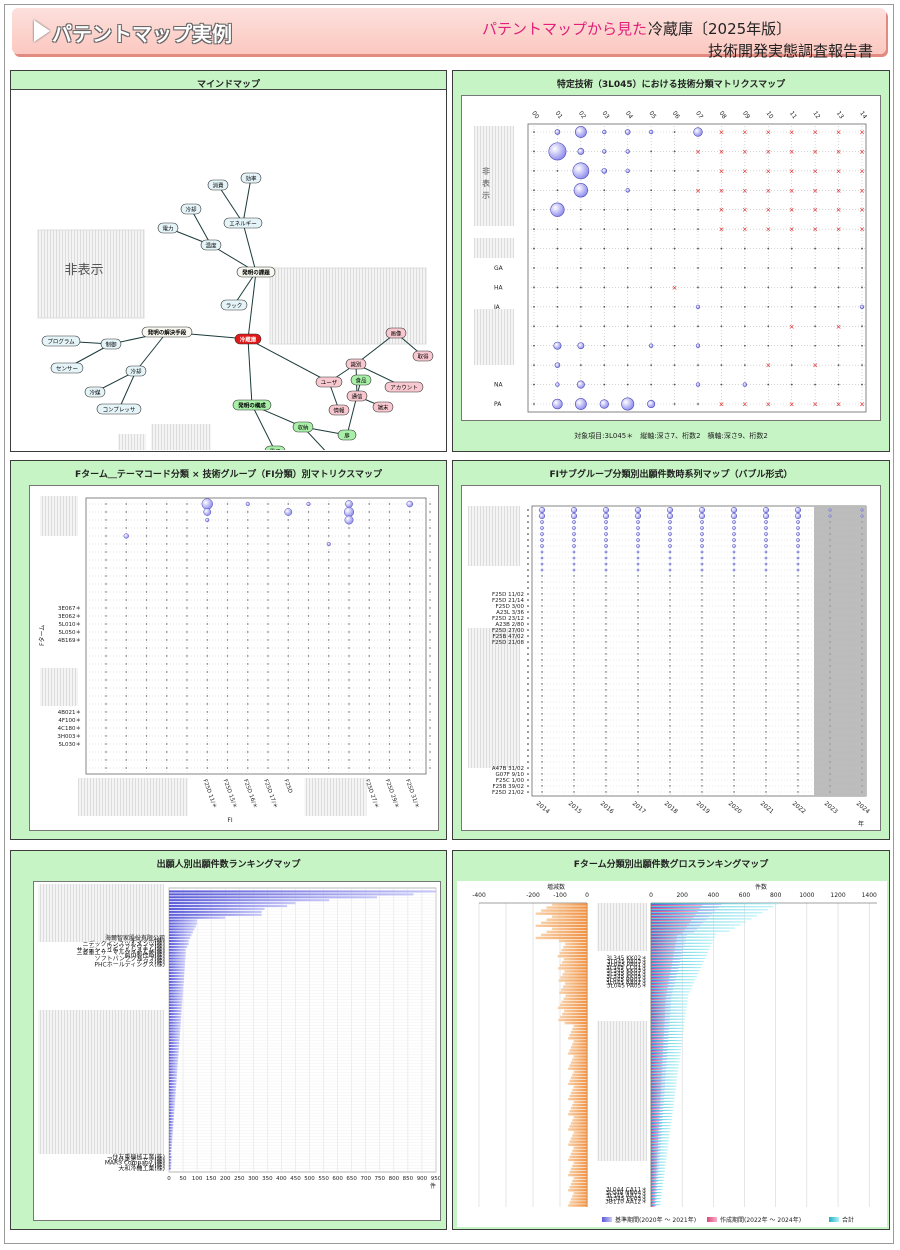 The height and width of the screenshot is (1250, 900). I want to click on y-tick-label: A23B 2/80, so click(509, 625).